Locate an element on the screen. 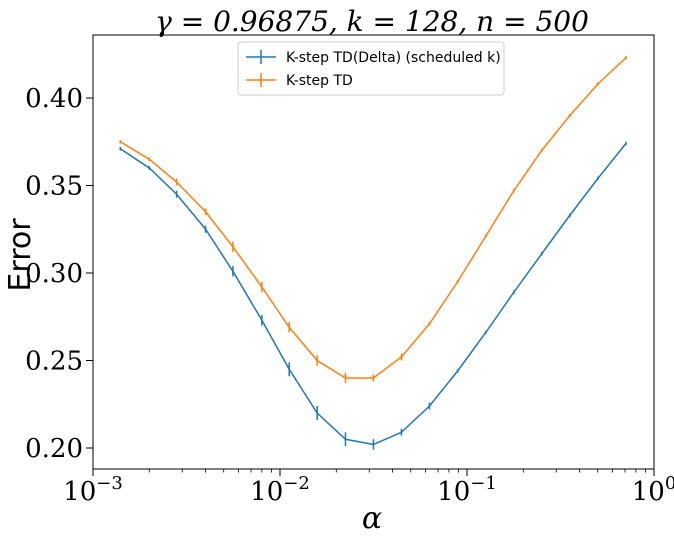 The height and width of the screenshot is (541, 674). x-axis-ticks: 10⁻³ 10⁻² 10⁻¹ 10⁰ is located at coordinates (368, 488).